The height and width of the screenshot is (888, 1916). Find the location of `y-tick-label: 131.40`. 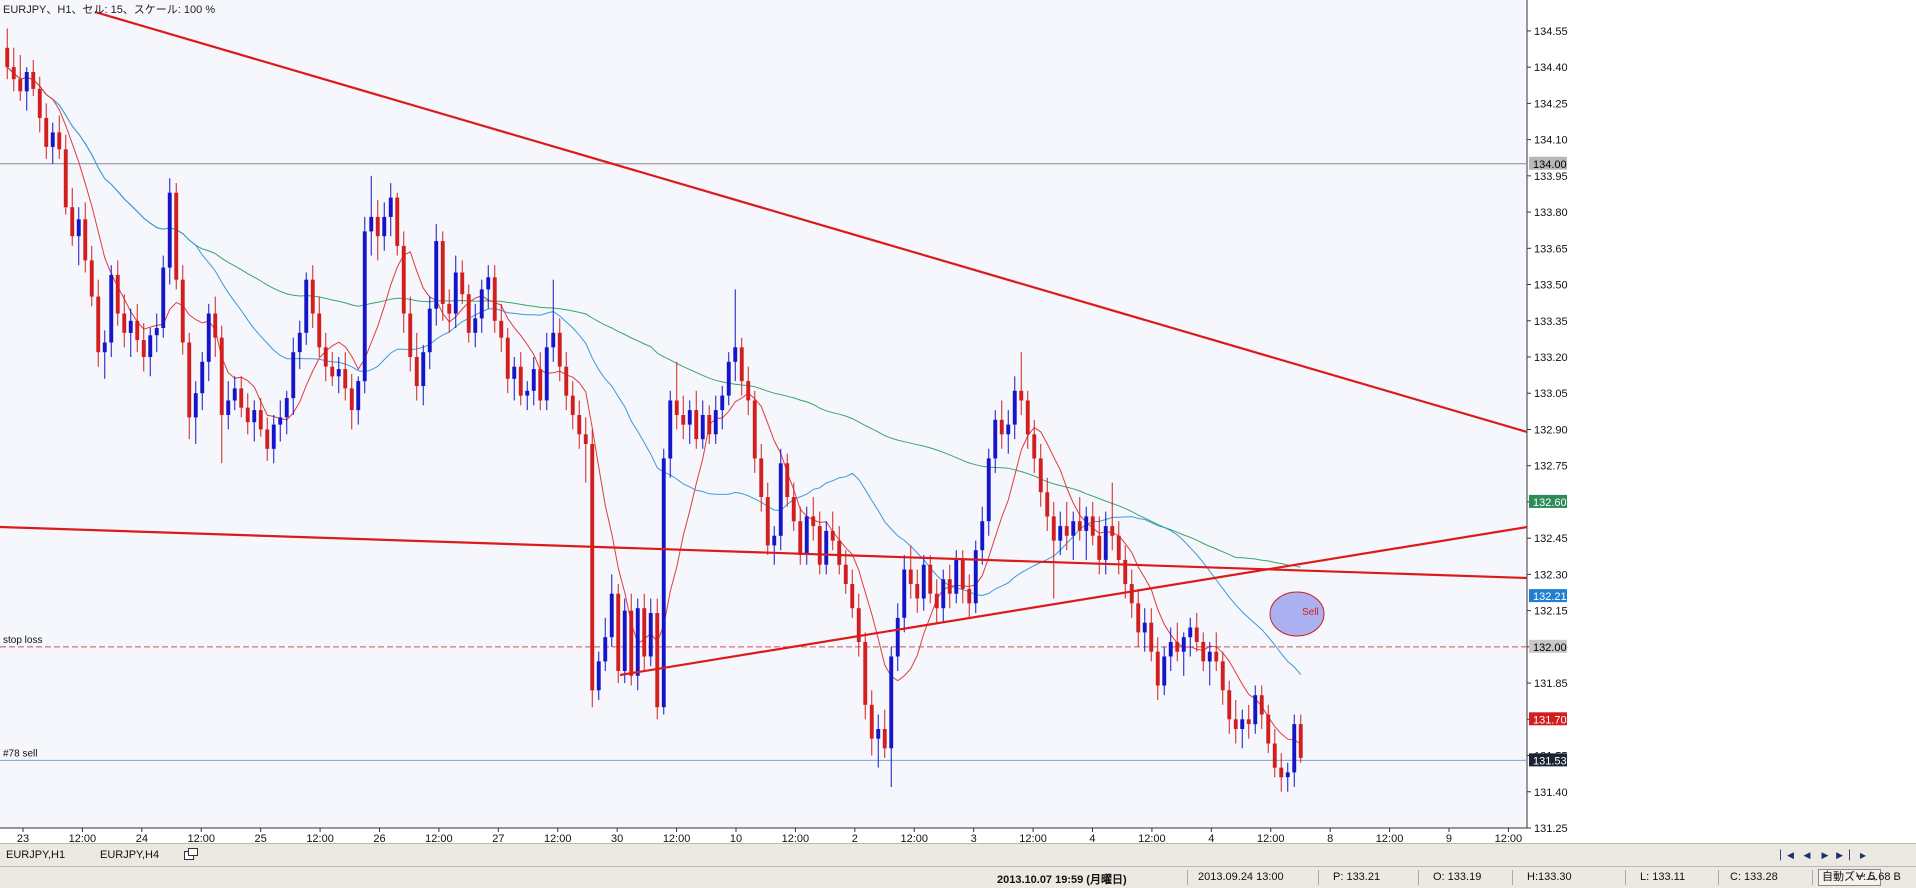

y-tick-label: 131.40 is located at coordinates (1551, 793).